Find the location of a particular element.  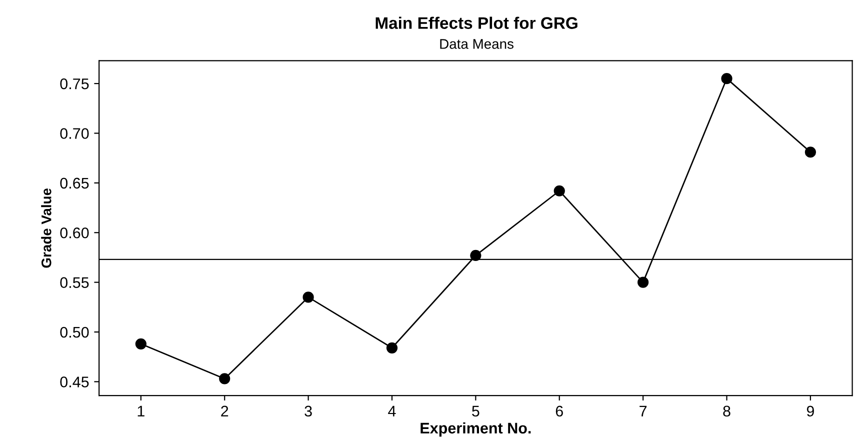

x-tick-label: 5 is located at coordinates (476, 411).